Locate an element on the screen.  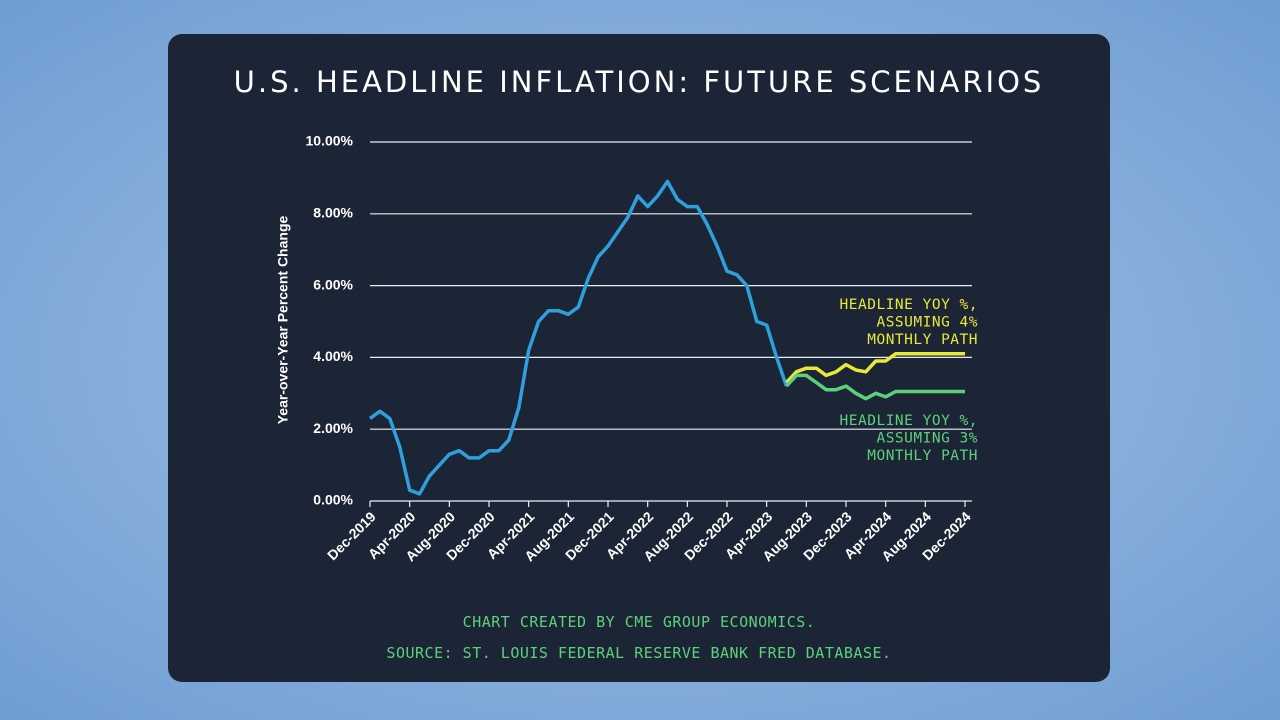
y-axis-label: Year-over-Year Percent Change is located at coordinates (283, 320).